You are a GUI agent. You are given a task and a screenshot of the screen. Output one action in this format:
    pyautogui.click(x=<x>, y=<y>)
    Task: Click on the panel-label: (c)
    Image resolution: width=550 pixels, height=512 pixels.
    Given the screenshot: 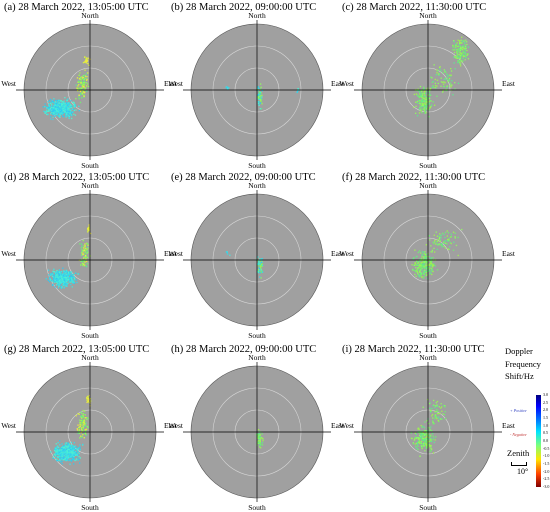 What is the action you would take?
    pyautogui.click(x=348, y=7)
    